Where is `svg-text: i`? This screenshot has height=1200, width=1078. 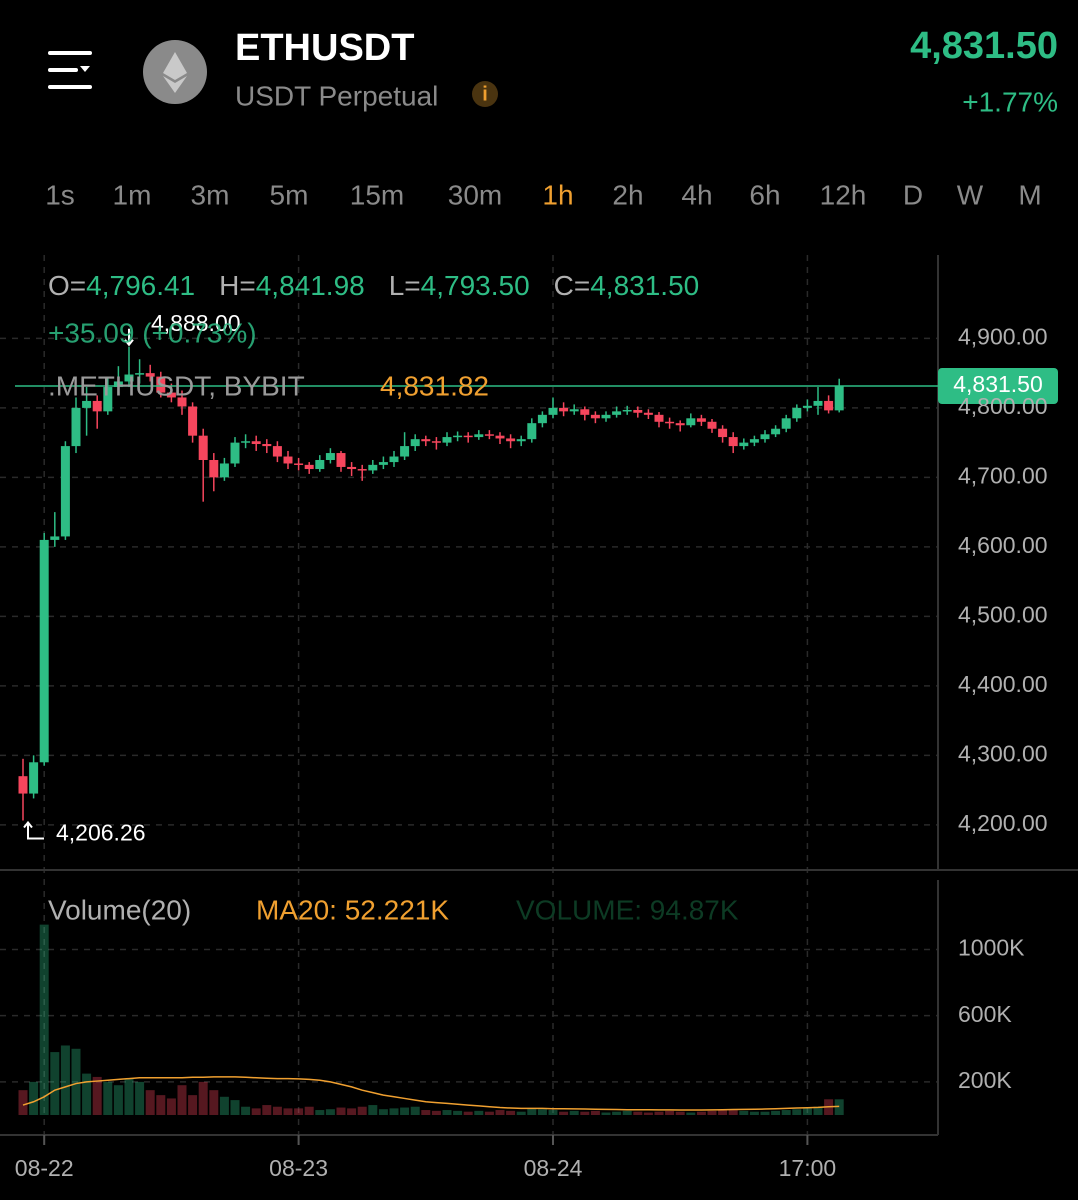 svg-text: i is located at coordinates (485, 94).